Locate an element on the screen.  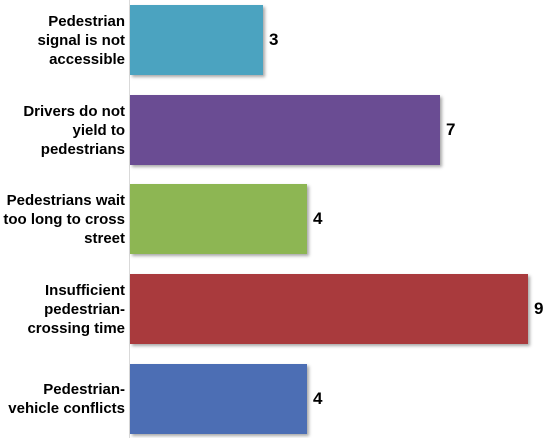
category-label: Drivers do not yield to pedestrians is located at coordinates (74, 130).